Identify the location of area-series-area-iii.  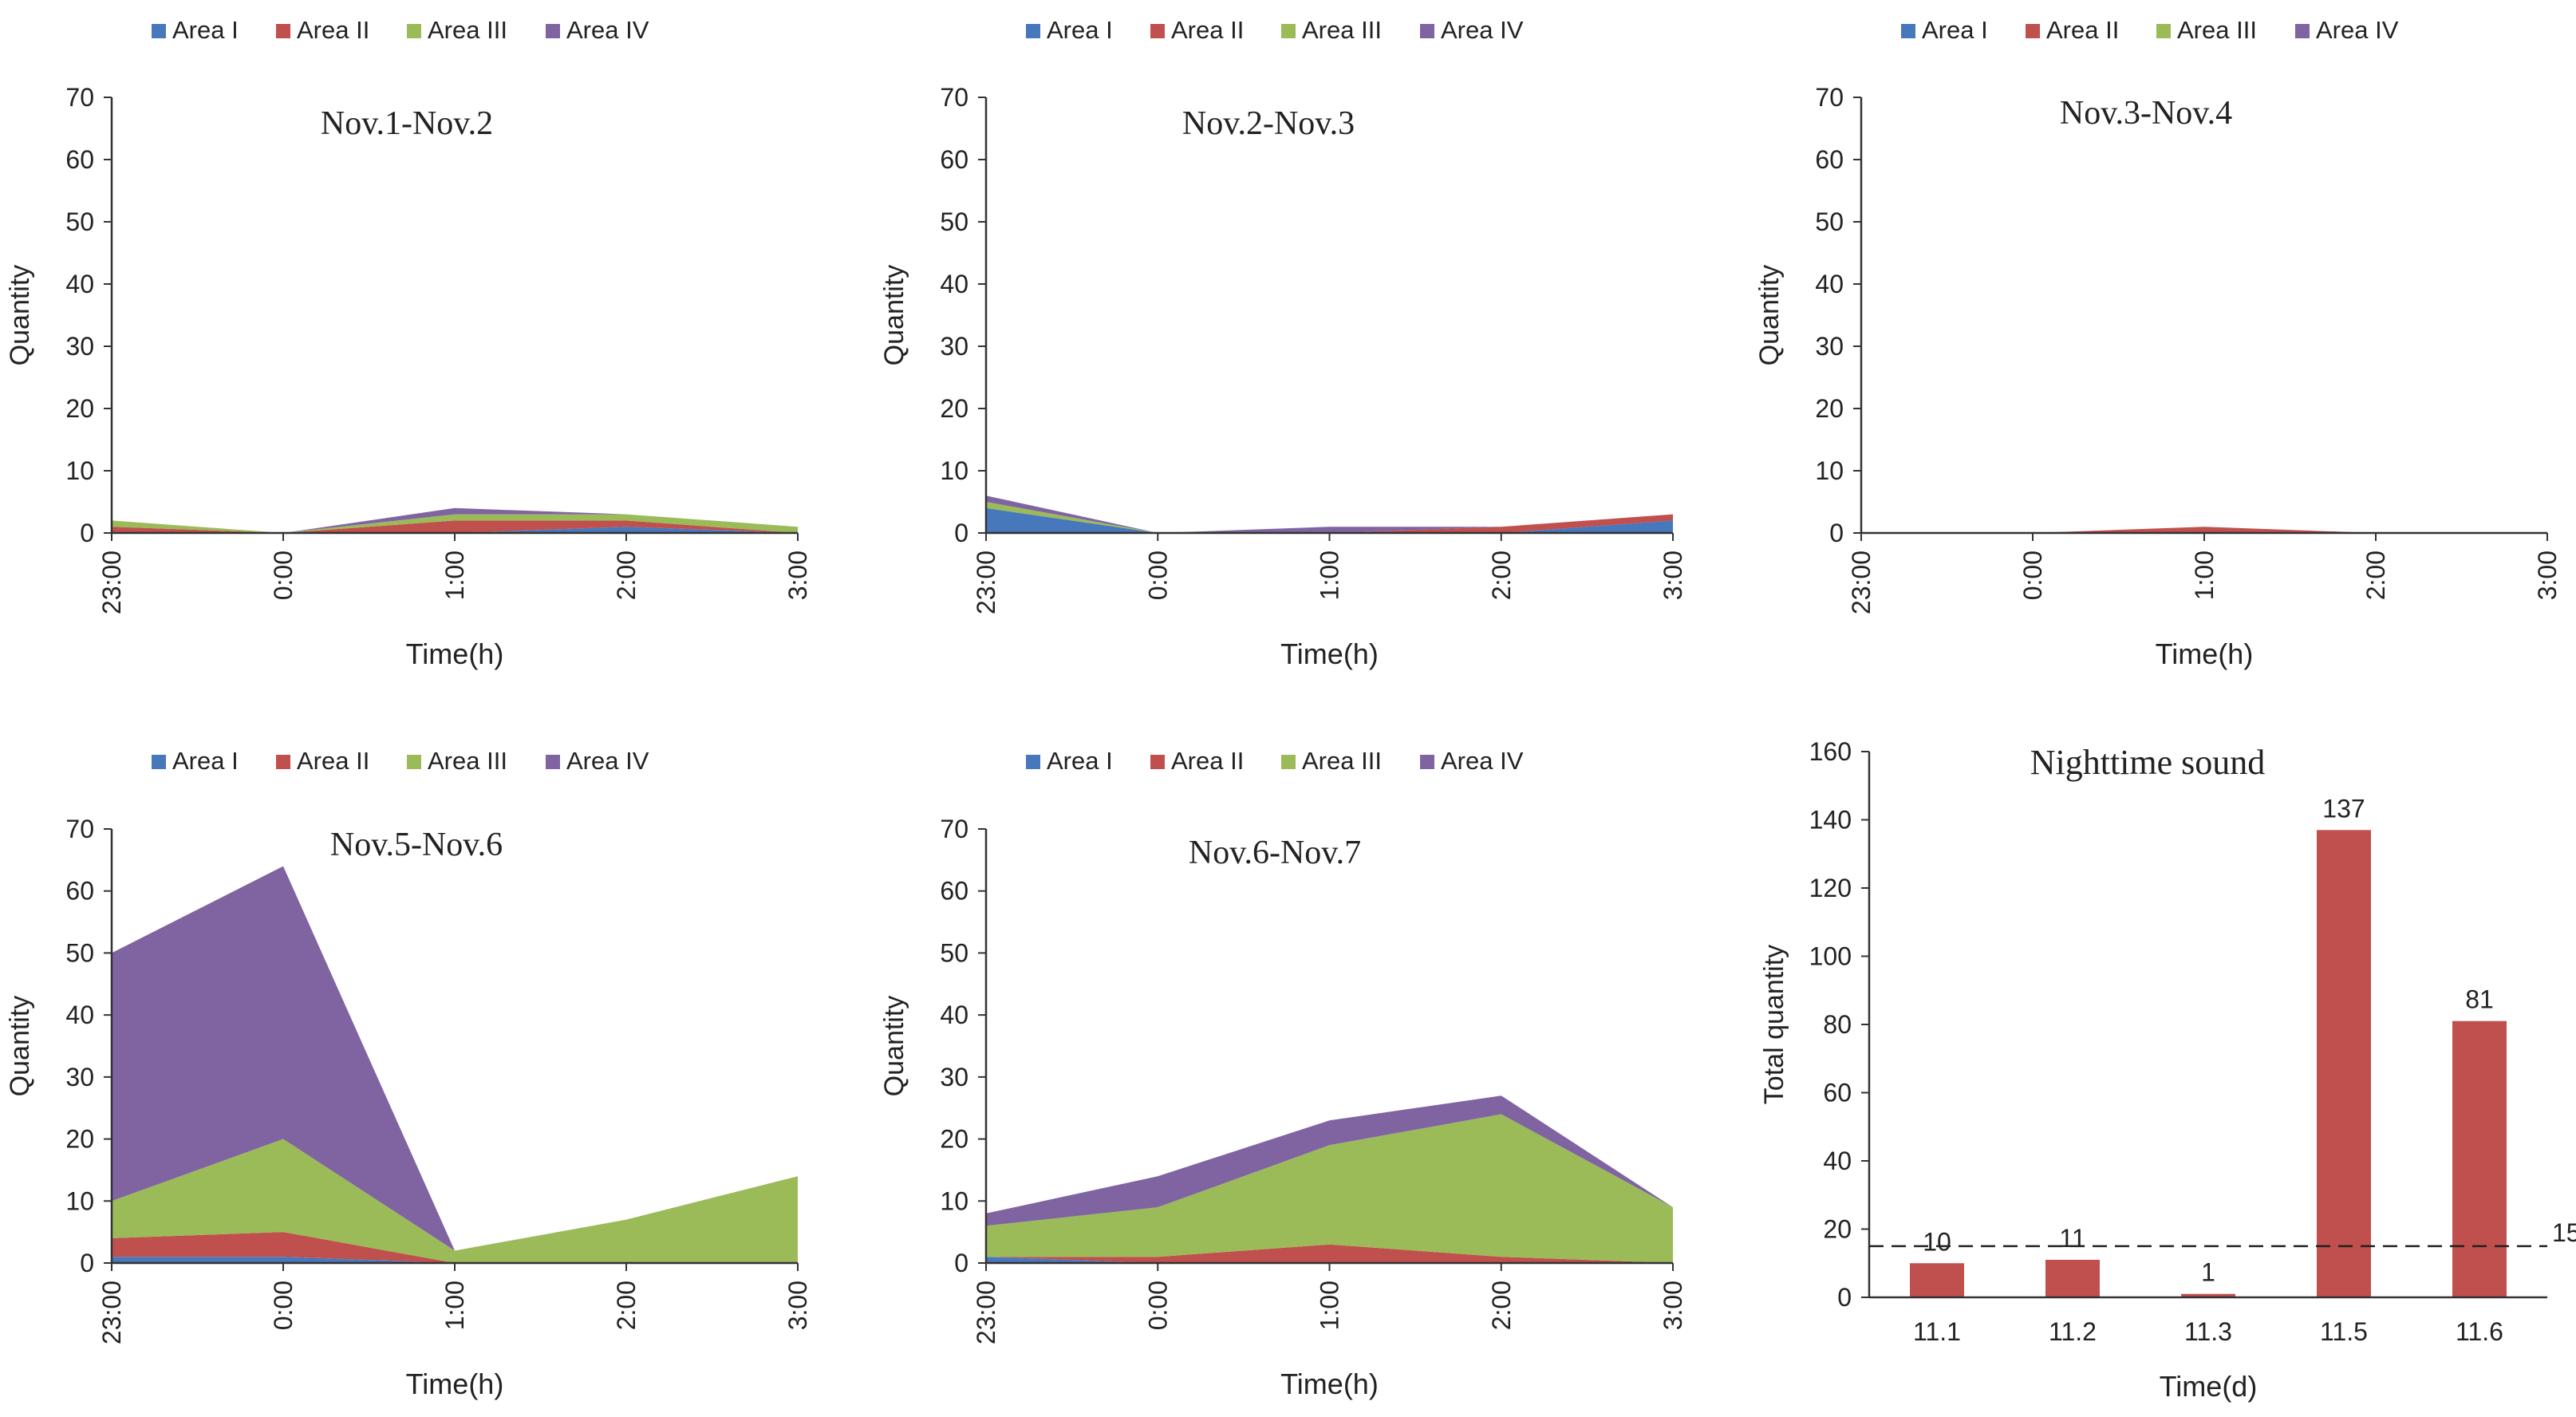
(455, 523).